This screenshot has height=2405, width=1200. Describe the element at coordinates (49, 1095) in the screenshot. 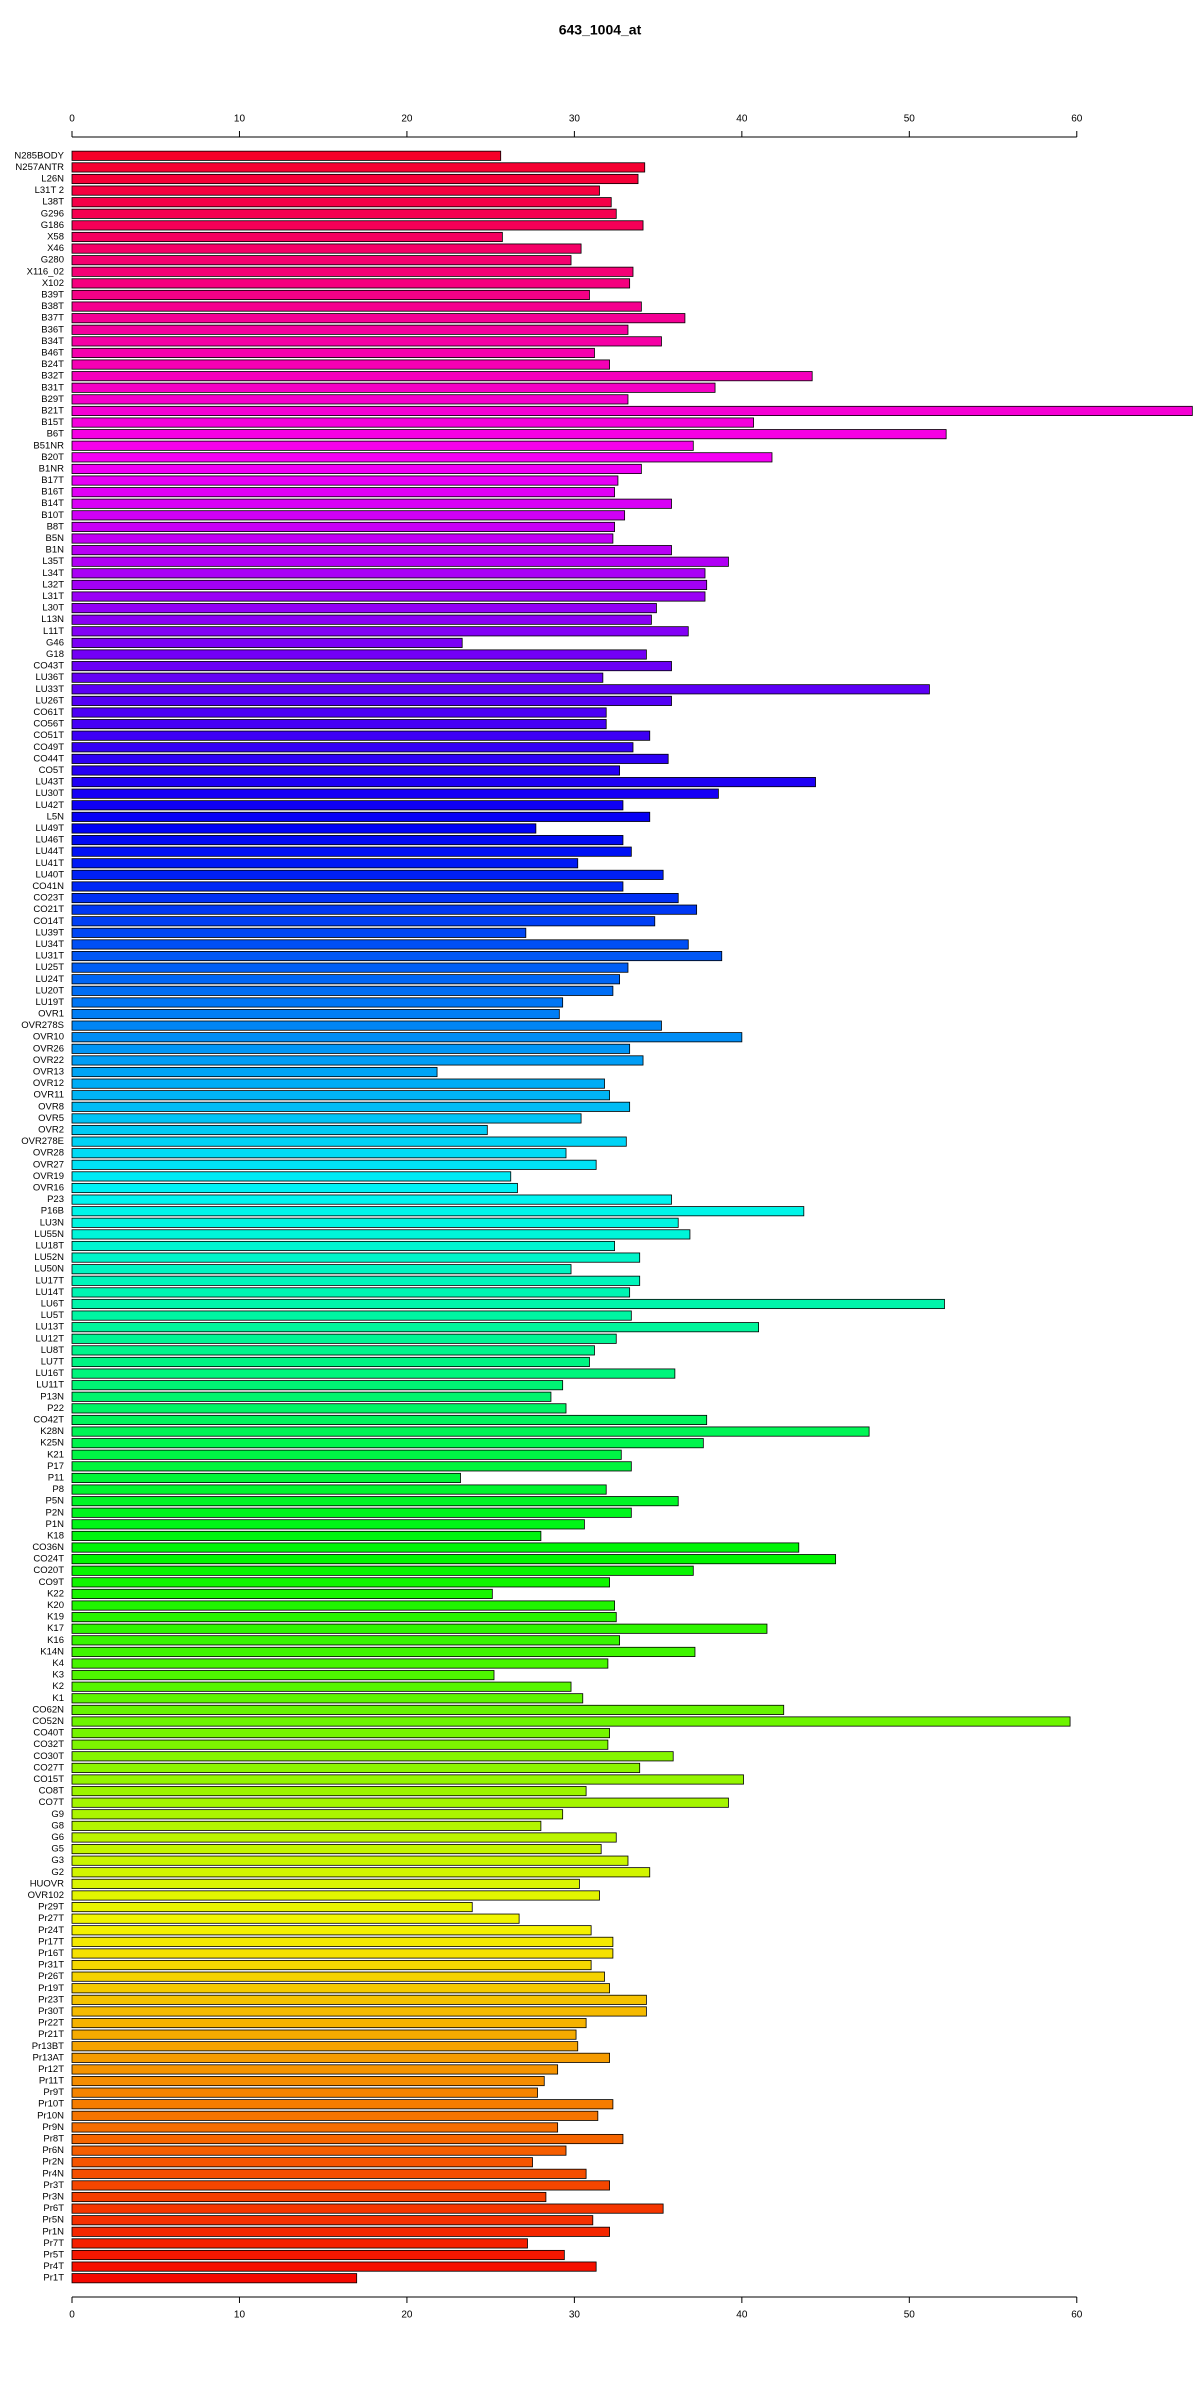

I see `category-label: OVR11` at that location.